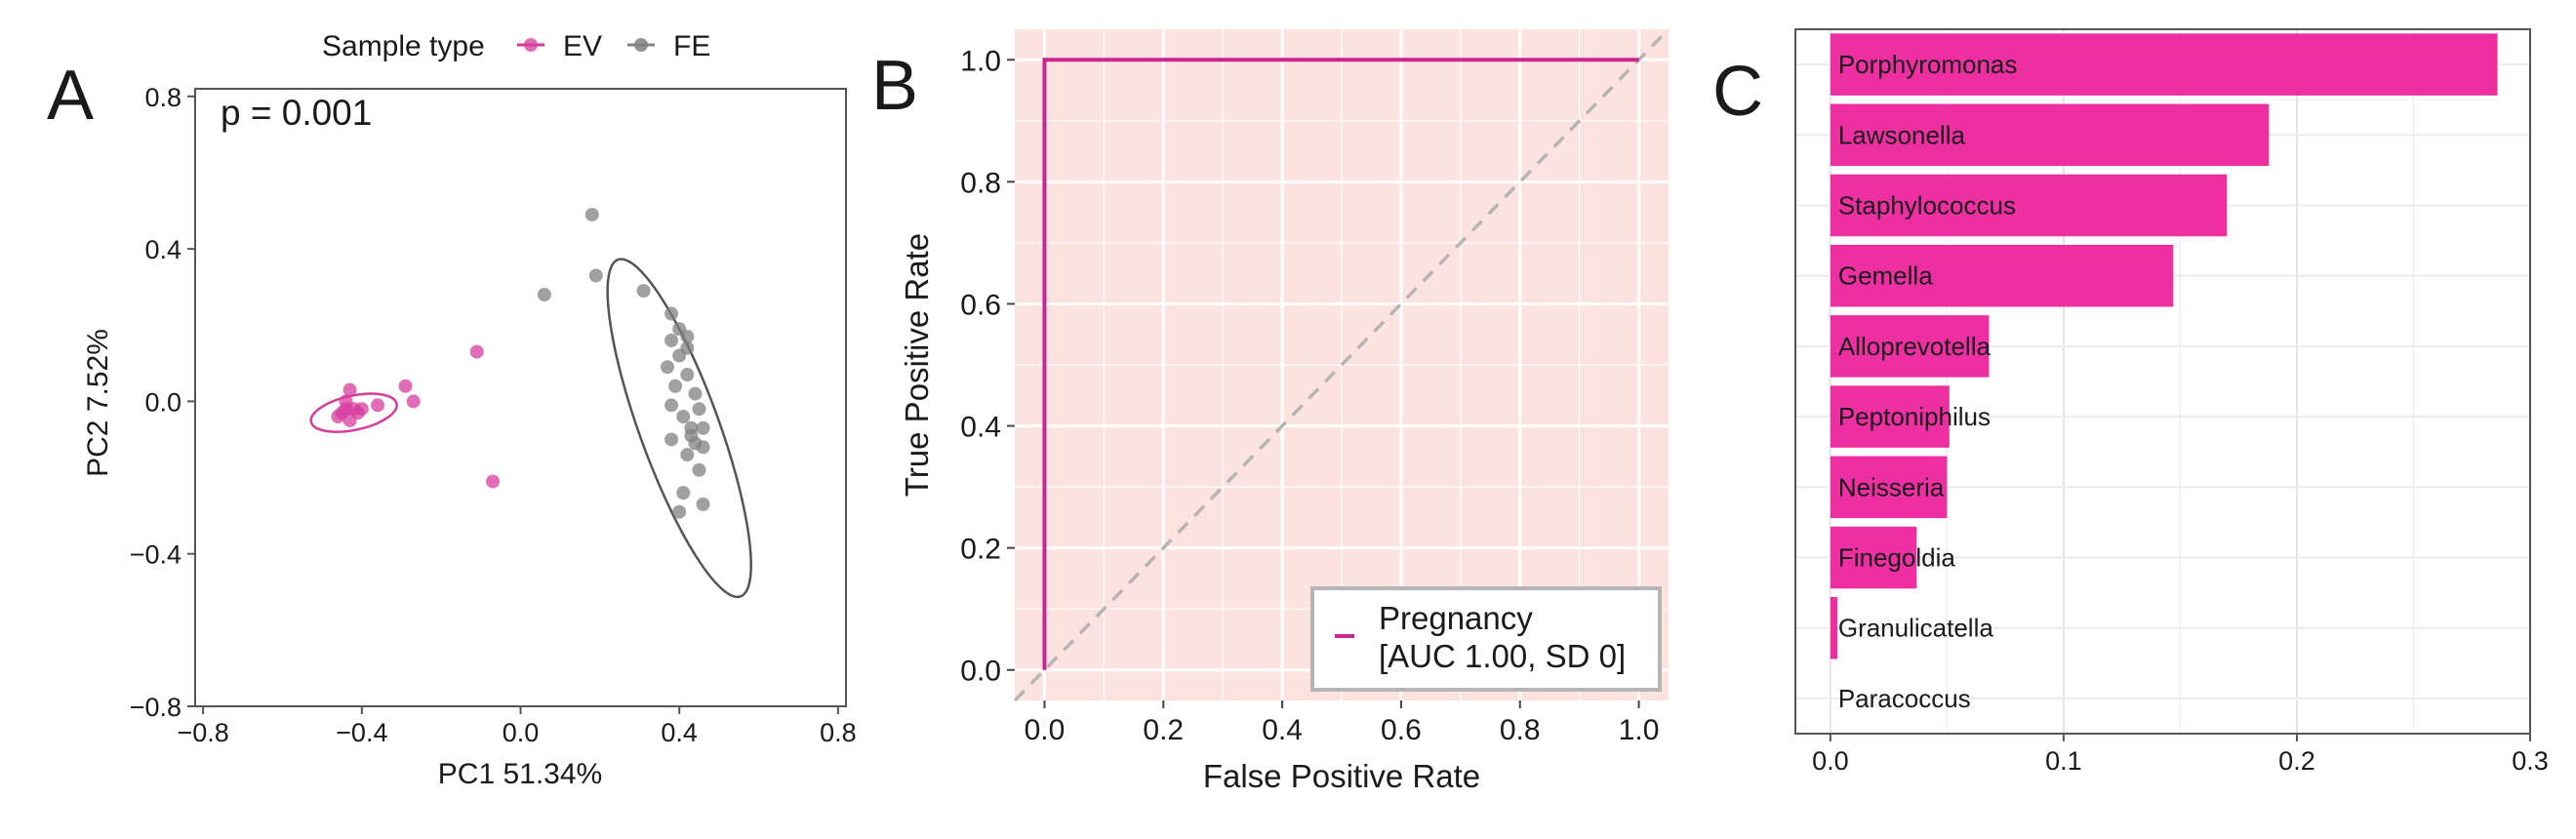  What do you see at coordinates (2063, 761) in the screenshot?
I see `x-tick-label: 0.1` at bounding box center [2063, 761].